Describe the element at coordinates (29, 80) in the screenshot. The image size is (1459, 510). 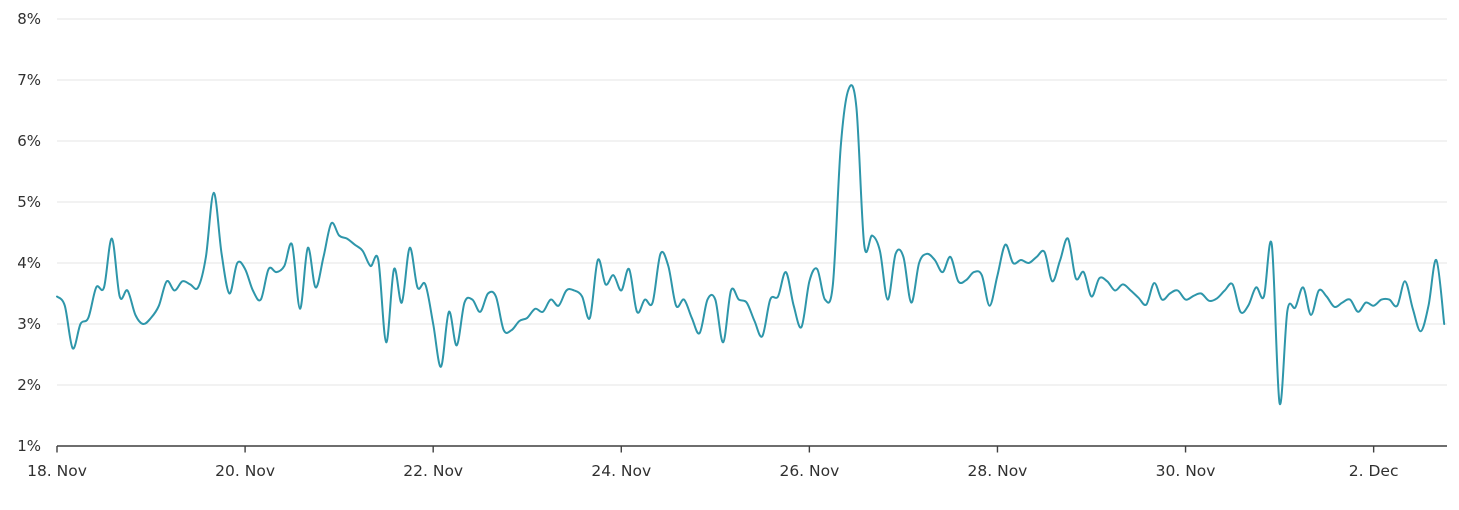
I see `y-tick-label: 7%` at that location.